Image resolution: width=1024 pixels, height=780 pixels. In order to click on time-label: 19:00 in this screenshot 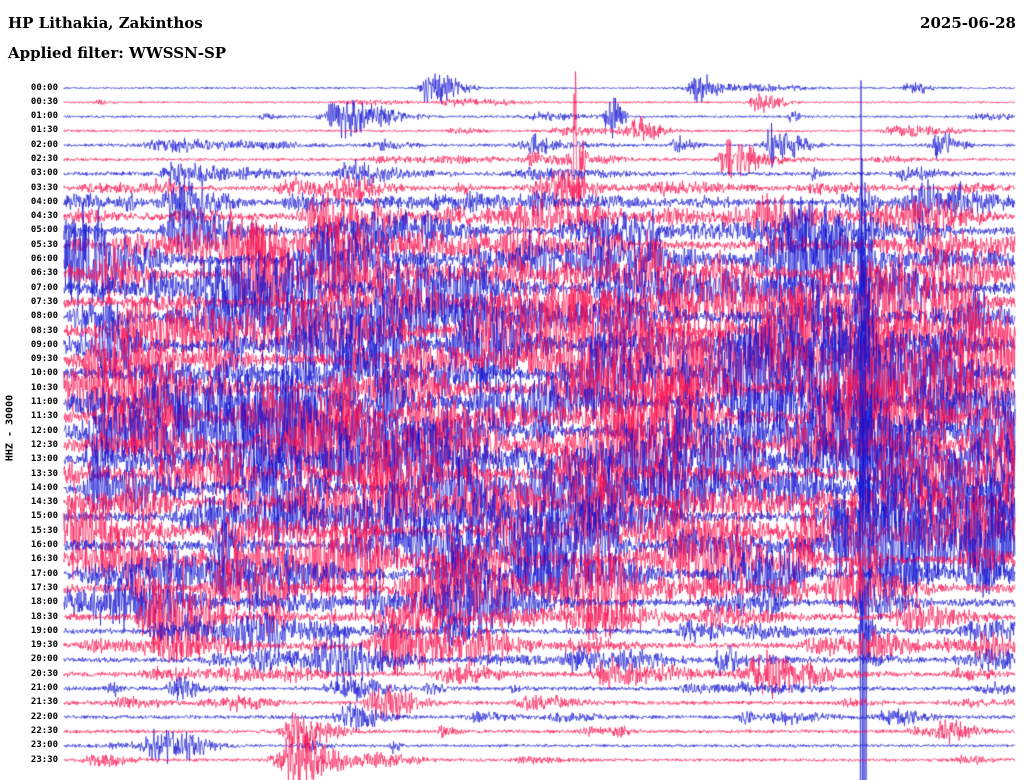, I will do `click(44, 630)`.